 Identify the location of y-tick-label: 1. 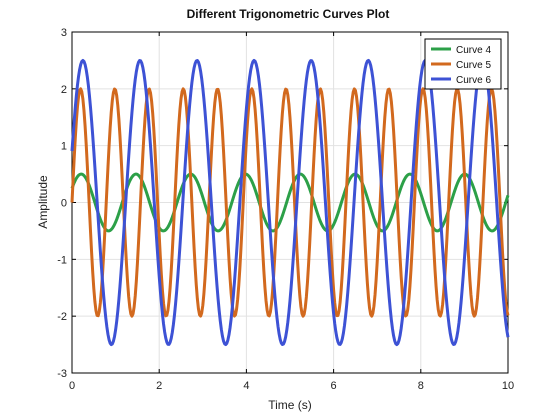
(64, 147).